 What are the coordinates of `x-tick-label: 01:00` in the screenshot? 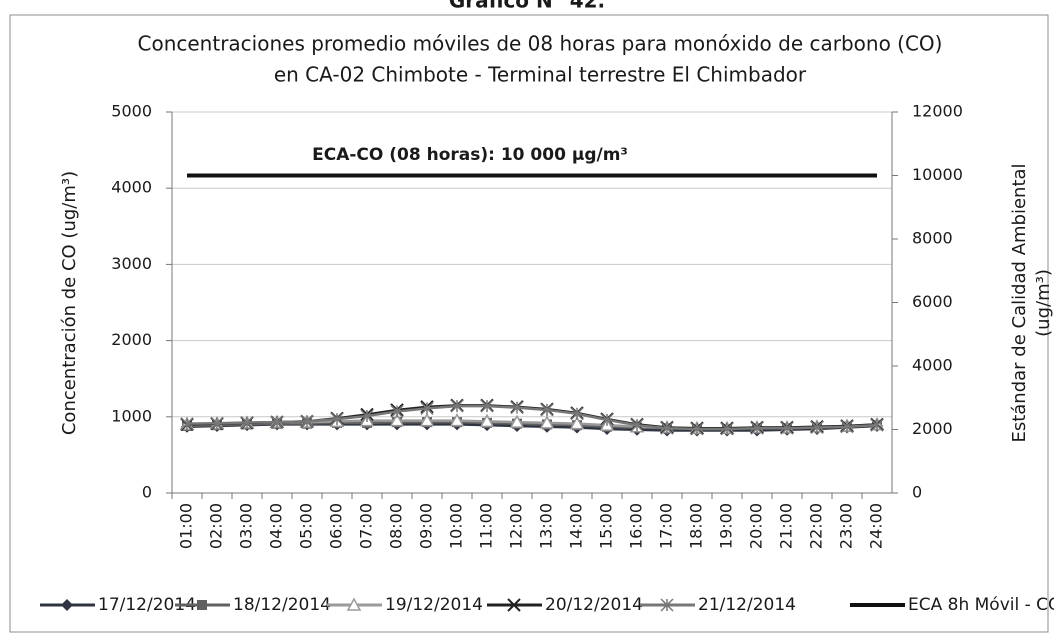 It's located at (186, 526).